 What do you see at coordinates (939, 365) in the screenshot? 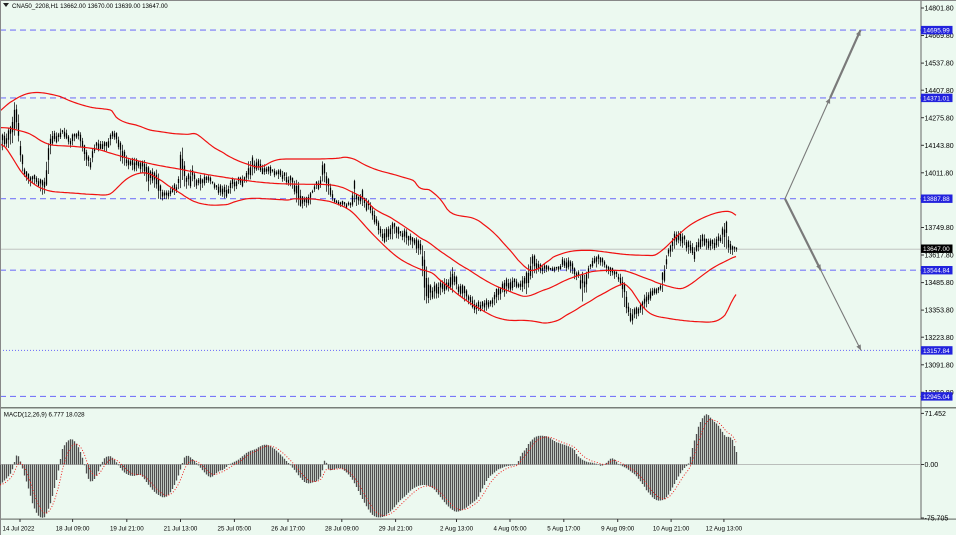
I see `svg-text: 13091.80` at bounding box center [939, 365].